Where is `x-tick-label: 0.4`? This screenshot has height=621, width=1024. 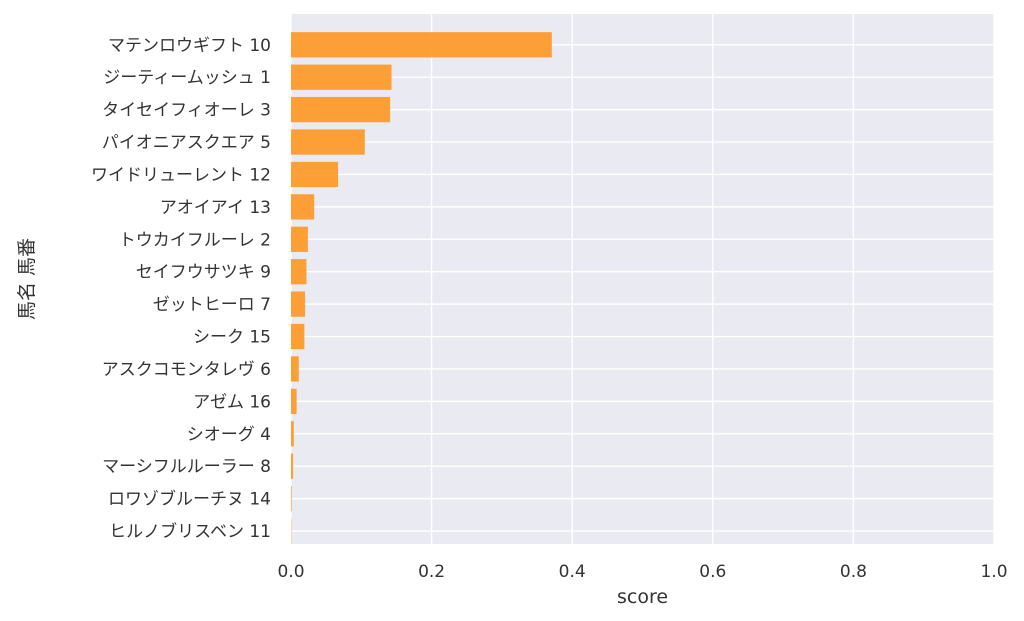
x-tick-label: 0.4 is located at coordinates (572, 572).